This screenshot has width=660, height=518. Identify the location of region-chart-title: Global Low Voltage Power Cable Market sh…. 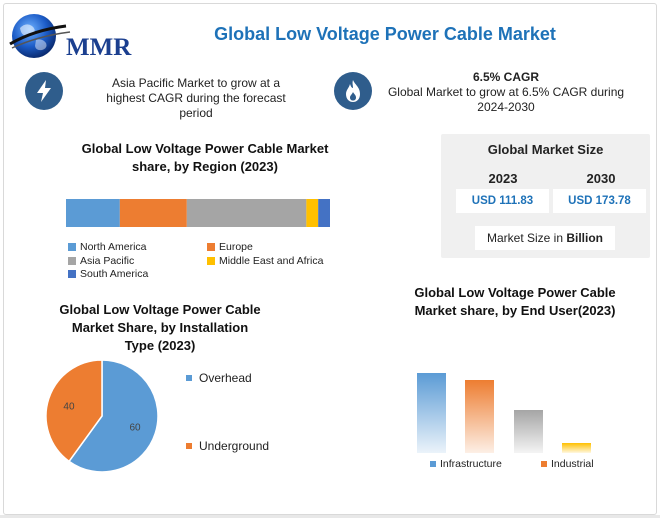
(205, 158).